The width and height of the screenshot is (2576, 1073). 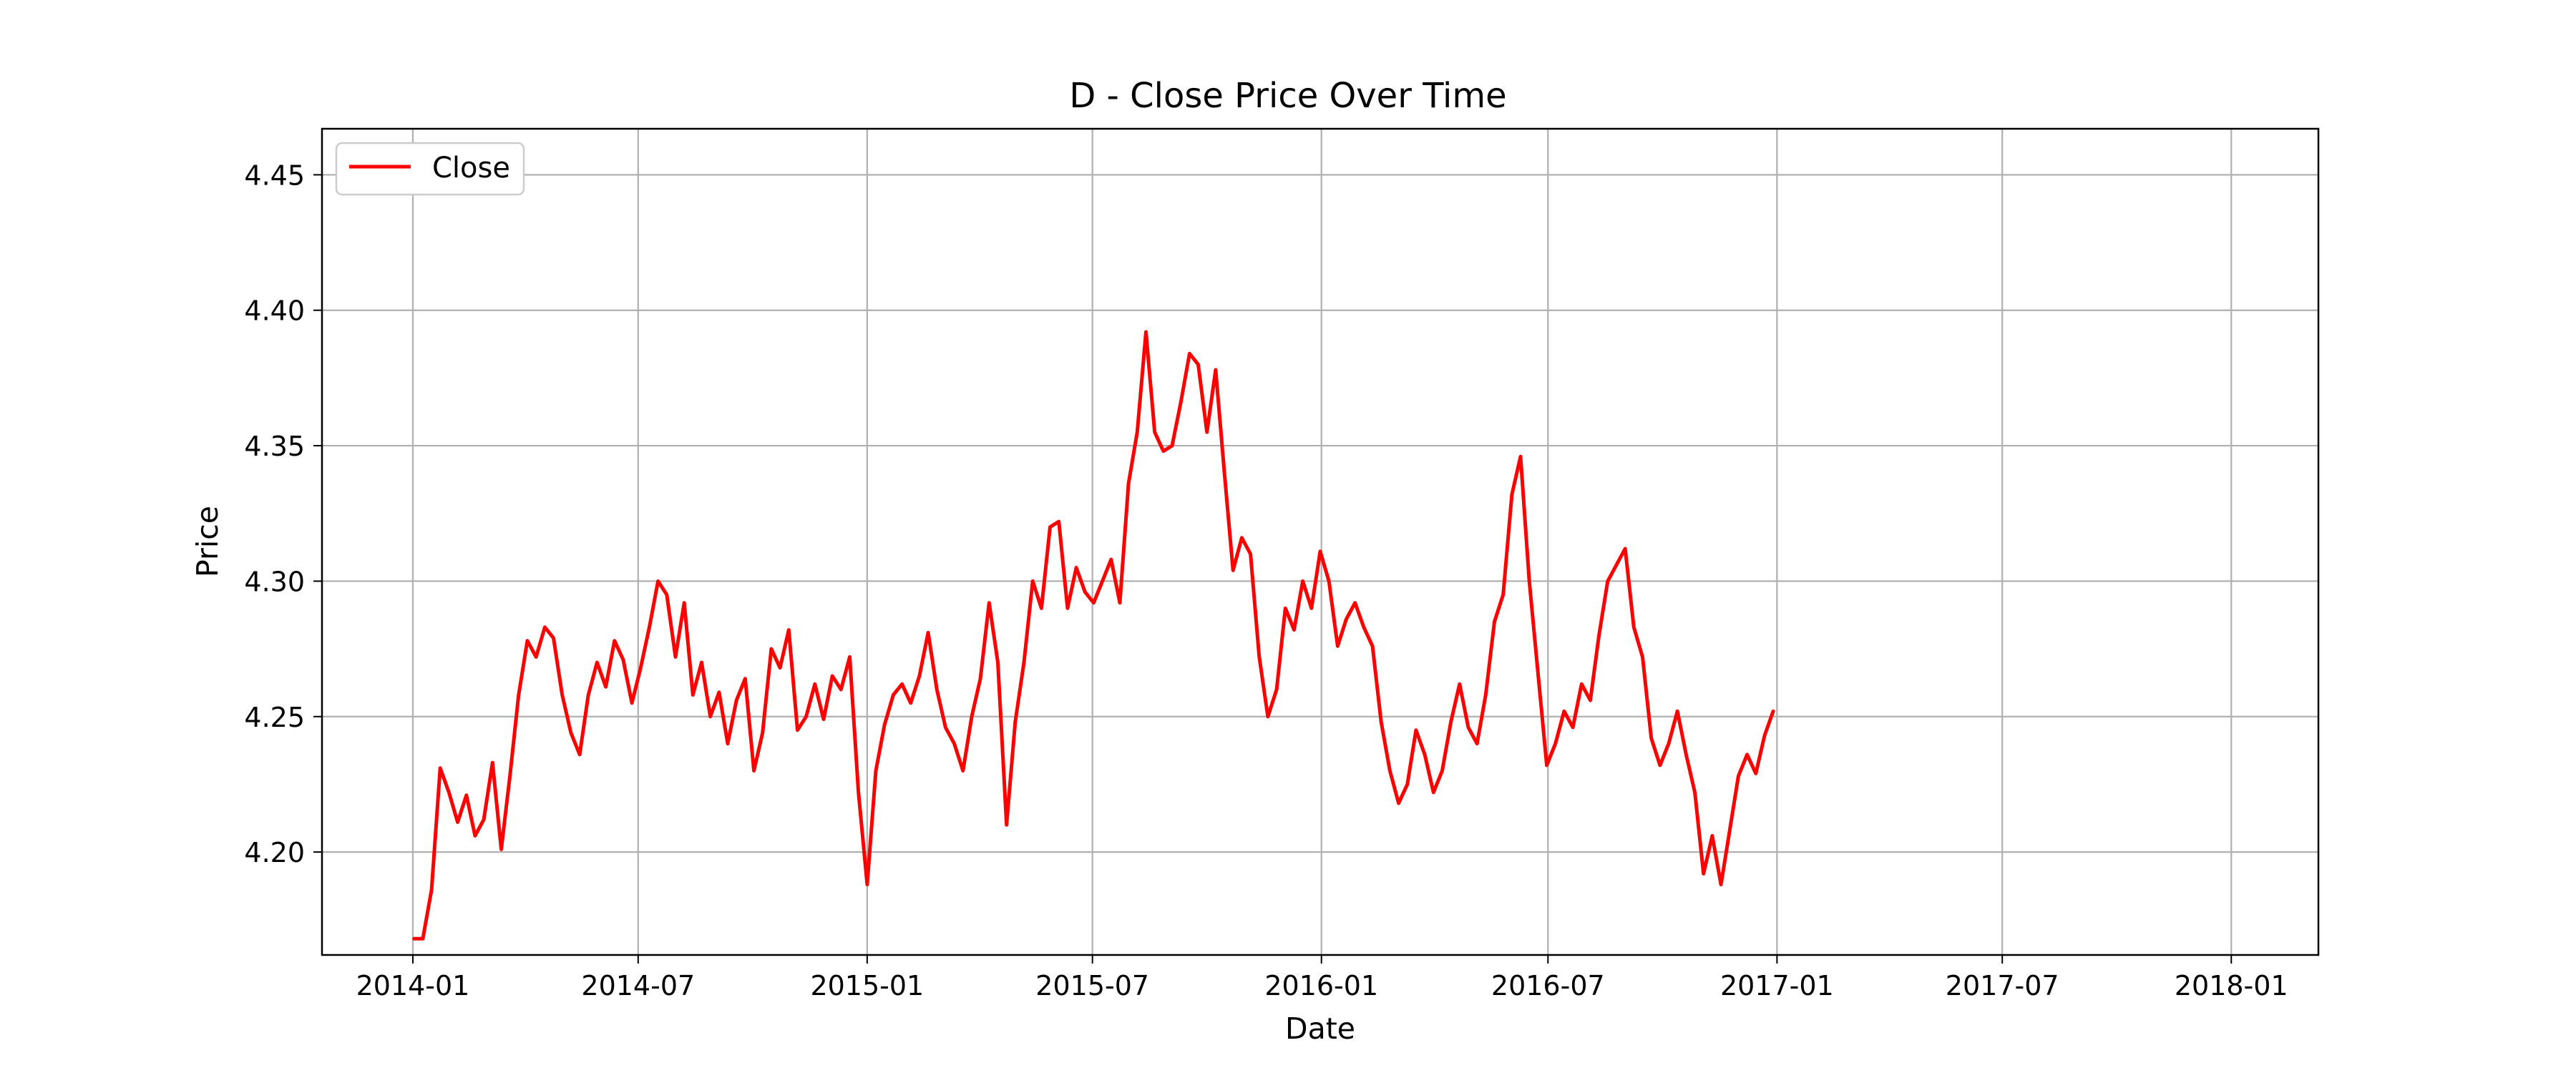 What do you see at coordinates (1777, 986) in the screenshot?
I see `x-tick-label: 2017-01` at bounding box center [1777, 986].